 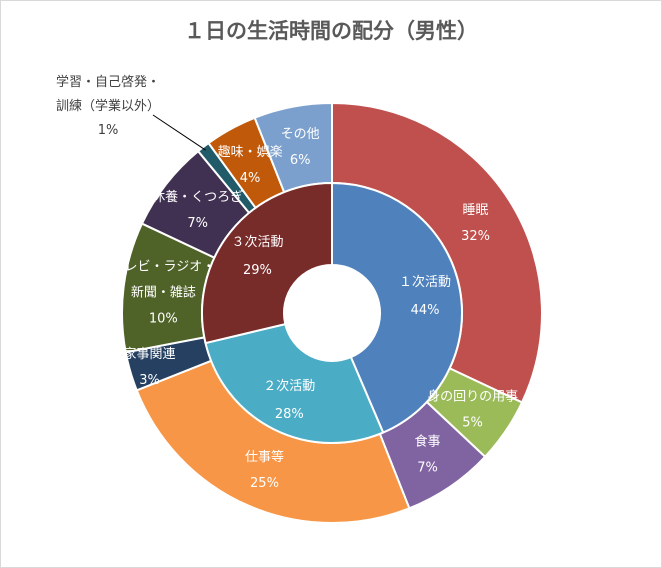 I want to click on outer-label-8: 趣味・娯楽 4%, so click(x=250, y=165).